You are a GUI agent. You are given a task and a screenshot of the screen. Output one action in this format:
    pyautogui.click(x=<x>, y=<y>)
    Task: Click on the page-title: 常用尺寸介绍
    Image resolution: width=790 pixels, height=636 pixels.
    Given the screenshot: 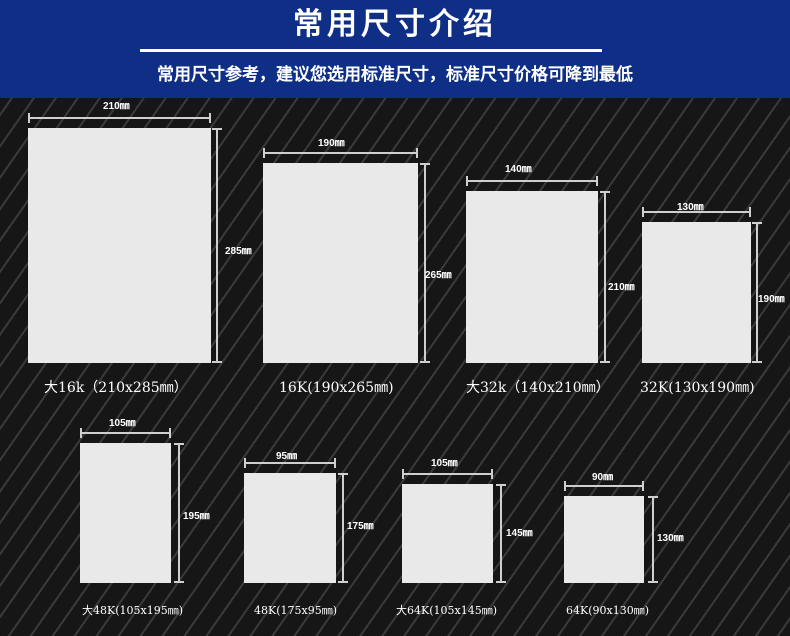 What is the action you would take?
    pyautogui.click(x=395, y=24)
    